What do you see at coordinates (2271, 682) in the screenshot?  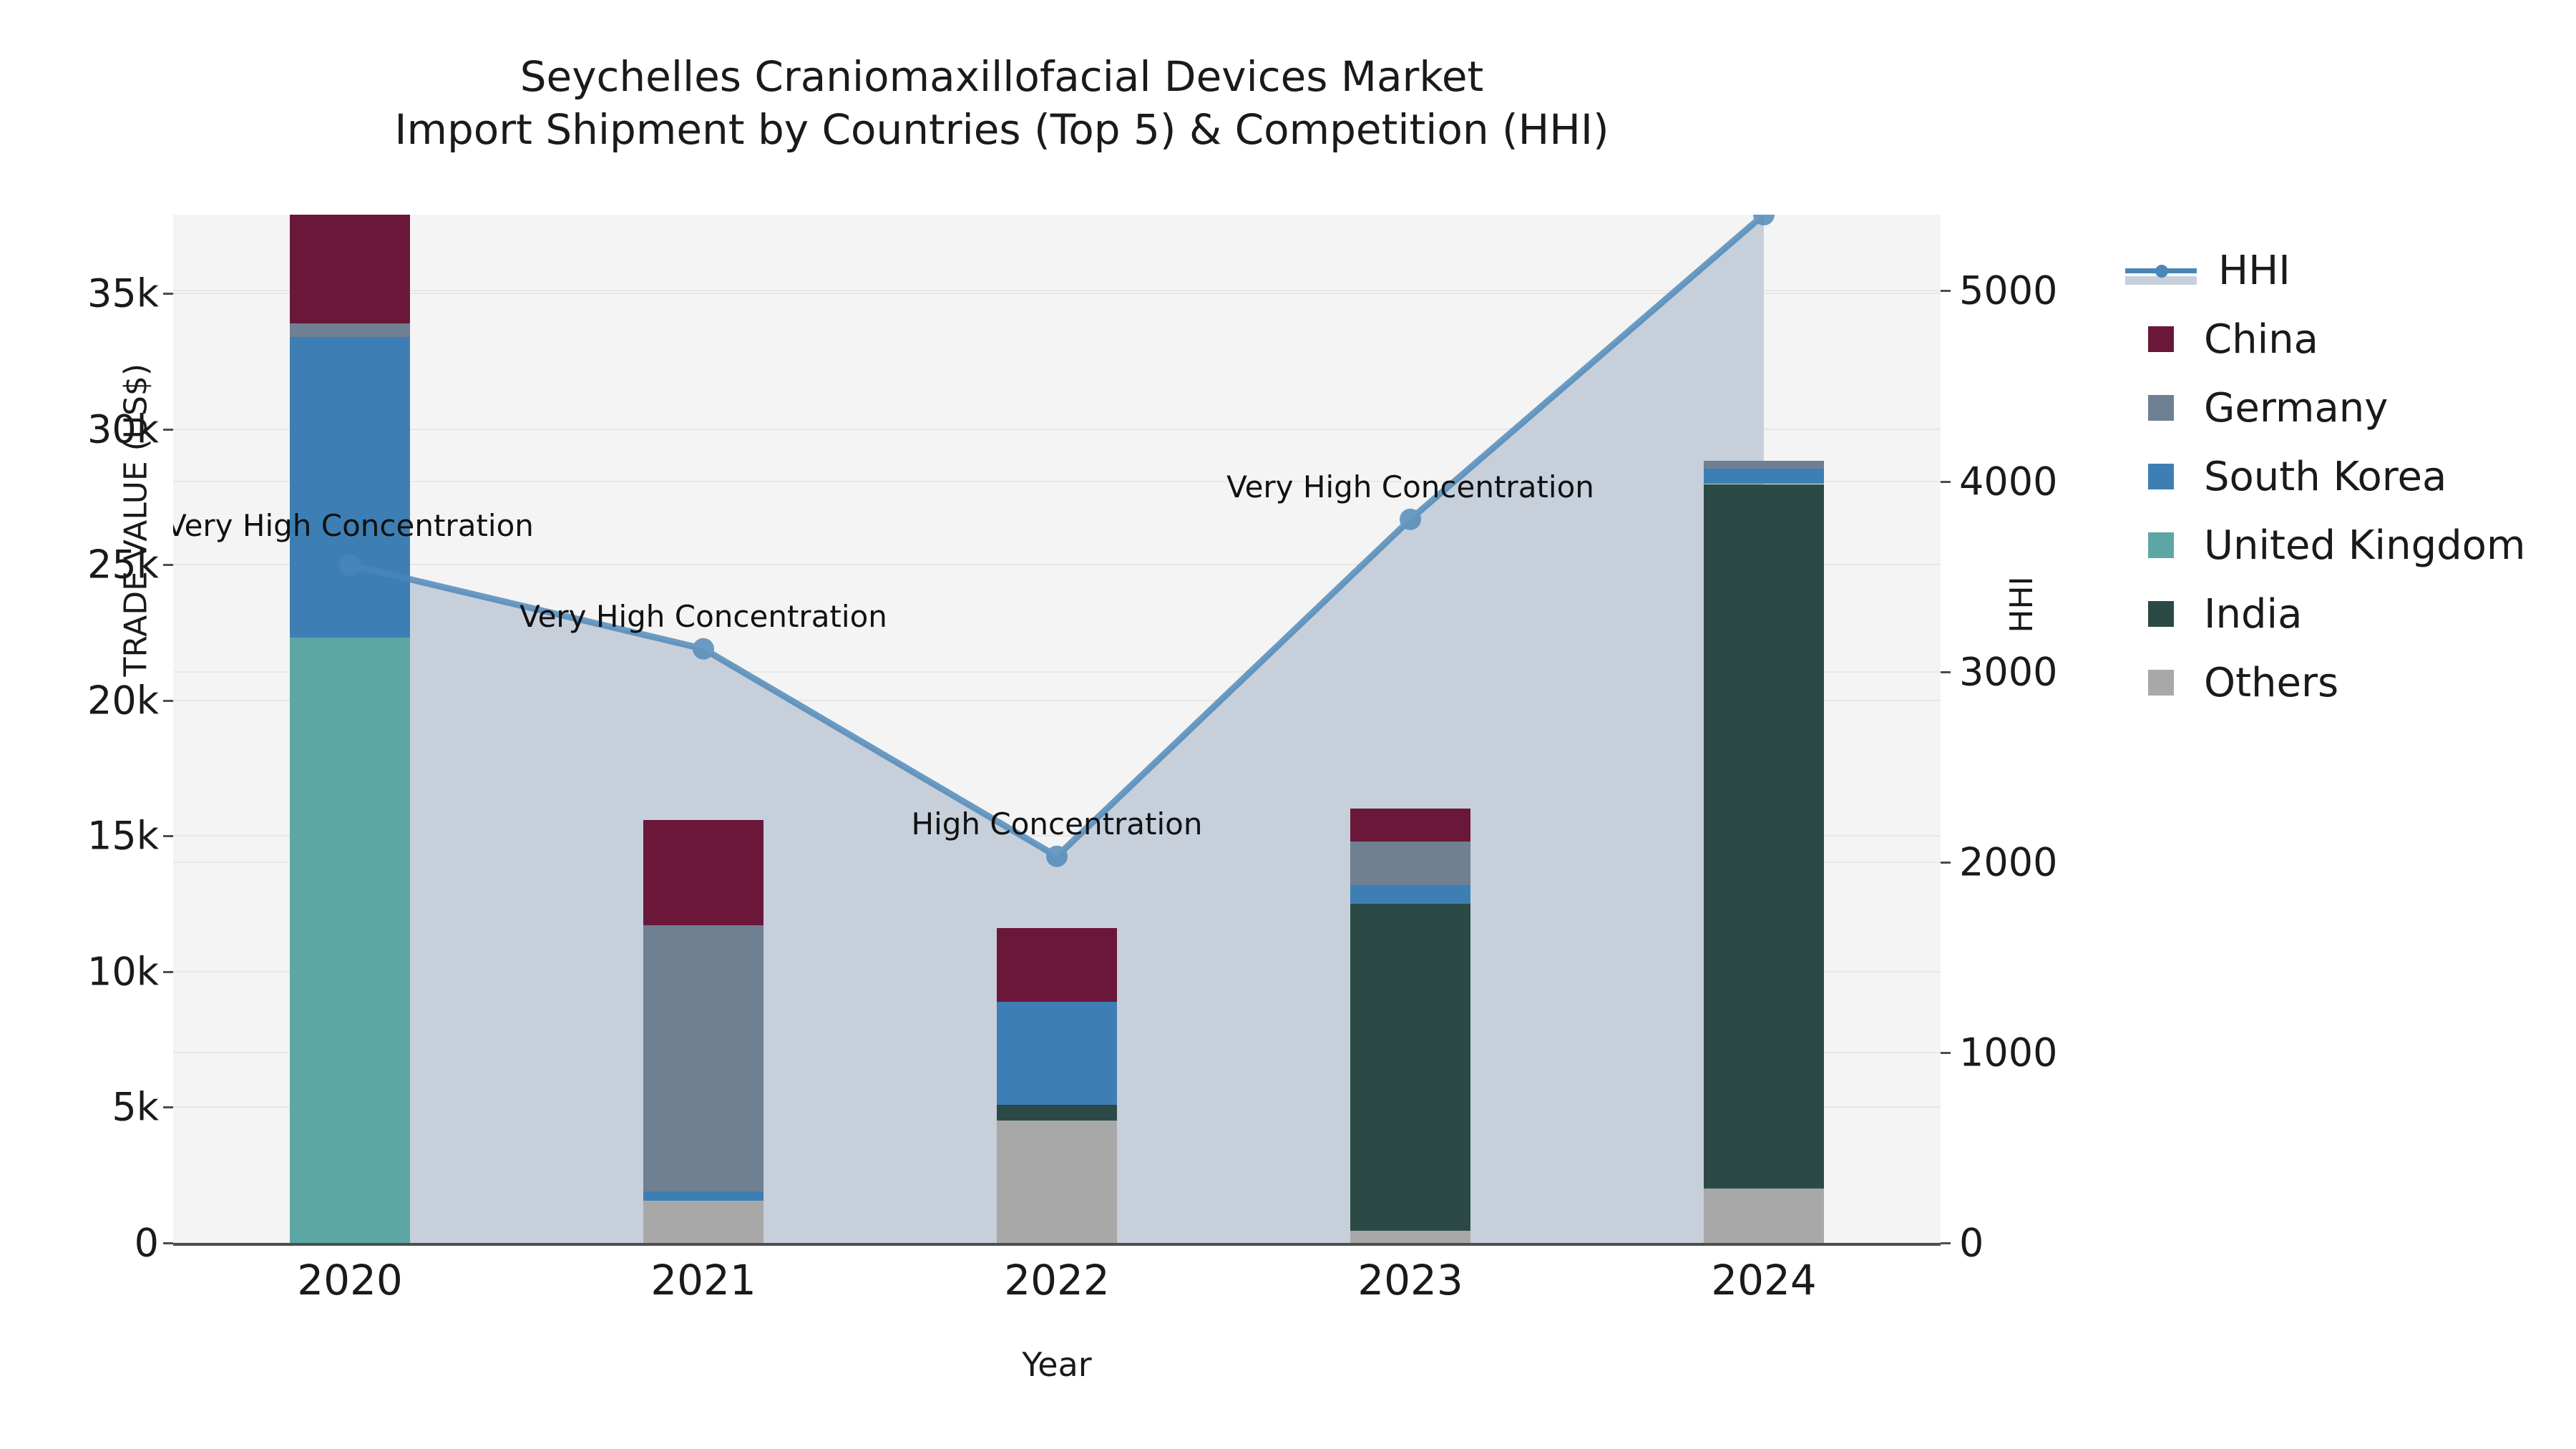 I see `legend-label: Others` at bounding box center [2271, 682].